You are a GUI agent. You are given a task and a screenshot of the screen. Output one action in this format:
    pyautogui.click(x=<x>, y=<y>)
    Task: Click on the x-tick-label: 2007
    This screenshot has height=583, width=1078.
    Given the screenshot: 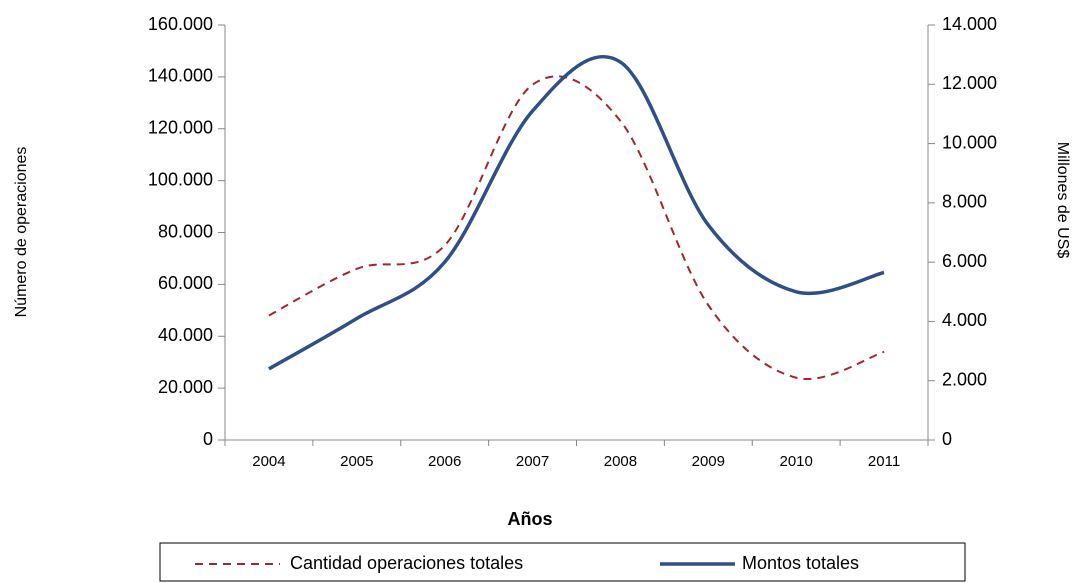 What is the action you would take?
    pyautogui.click(x=532, y=461)
    